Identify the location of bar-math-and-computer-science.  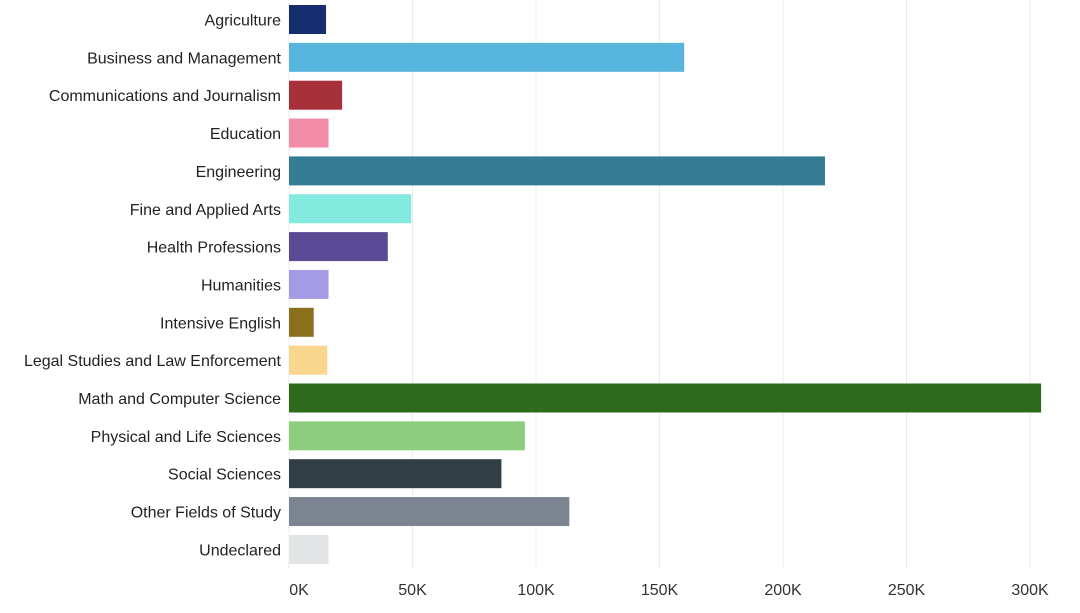
(665, 398).